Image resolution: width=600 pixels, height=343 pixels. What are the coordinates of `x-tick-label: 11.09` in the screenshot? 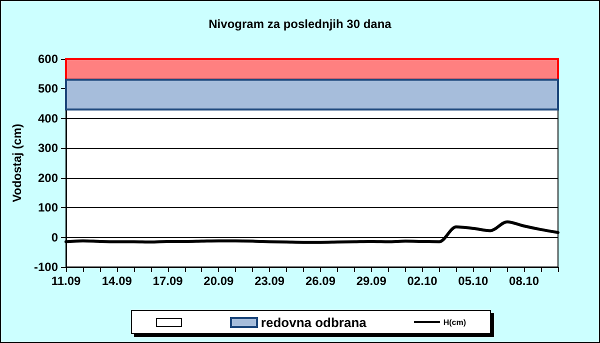 It's located at (66, 281).